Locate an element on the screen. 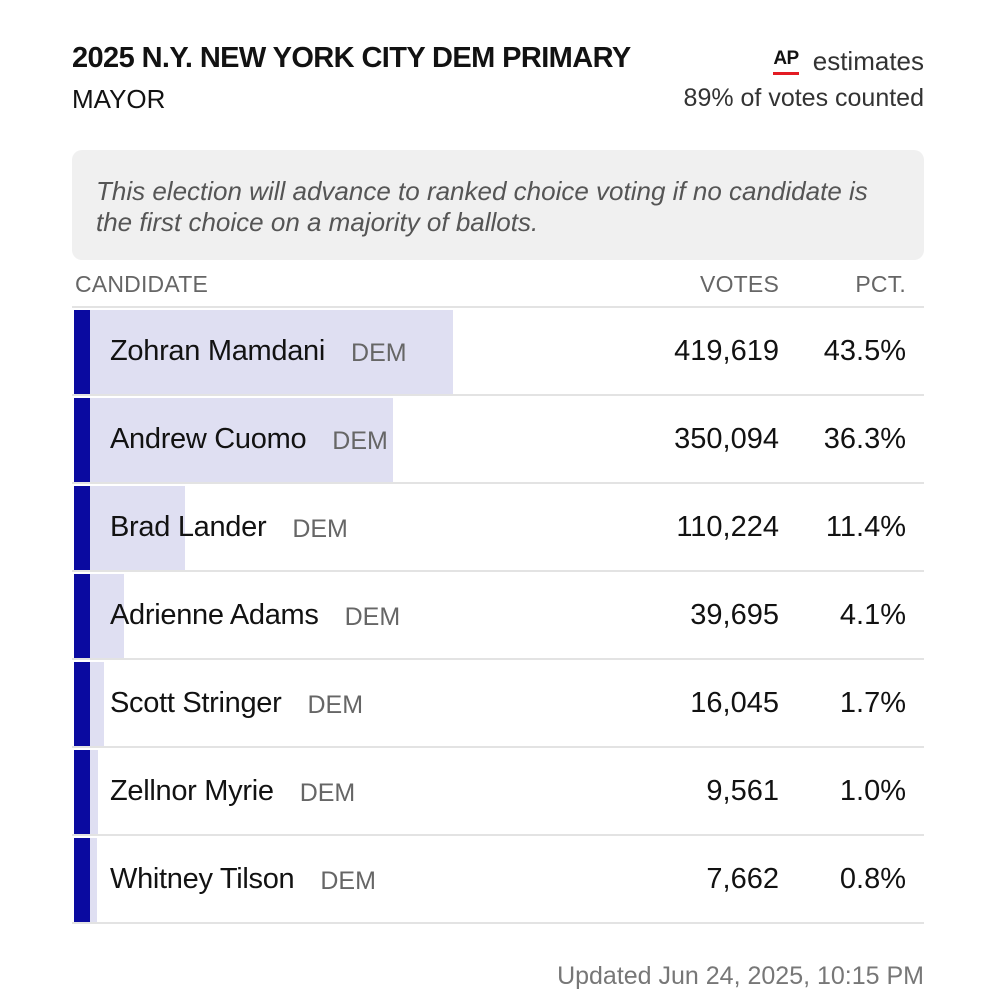  ap-logo: AP is located at coordinates (786, 61).